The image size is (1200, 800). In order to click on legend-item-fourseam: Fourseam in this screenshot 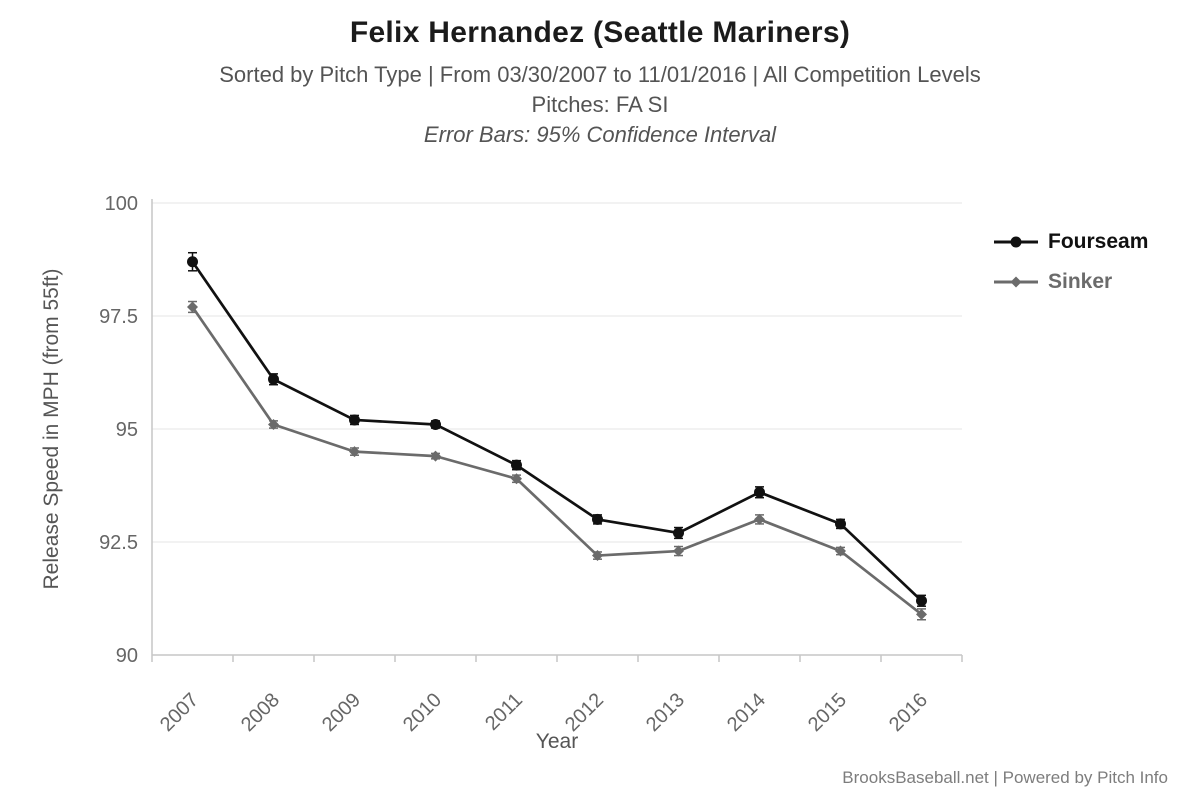, I will do `click(1070, 242)`.